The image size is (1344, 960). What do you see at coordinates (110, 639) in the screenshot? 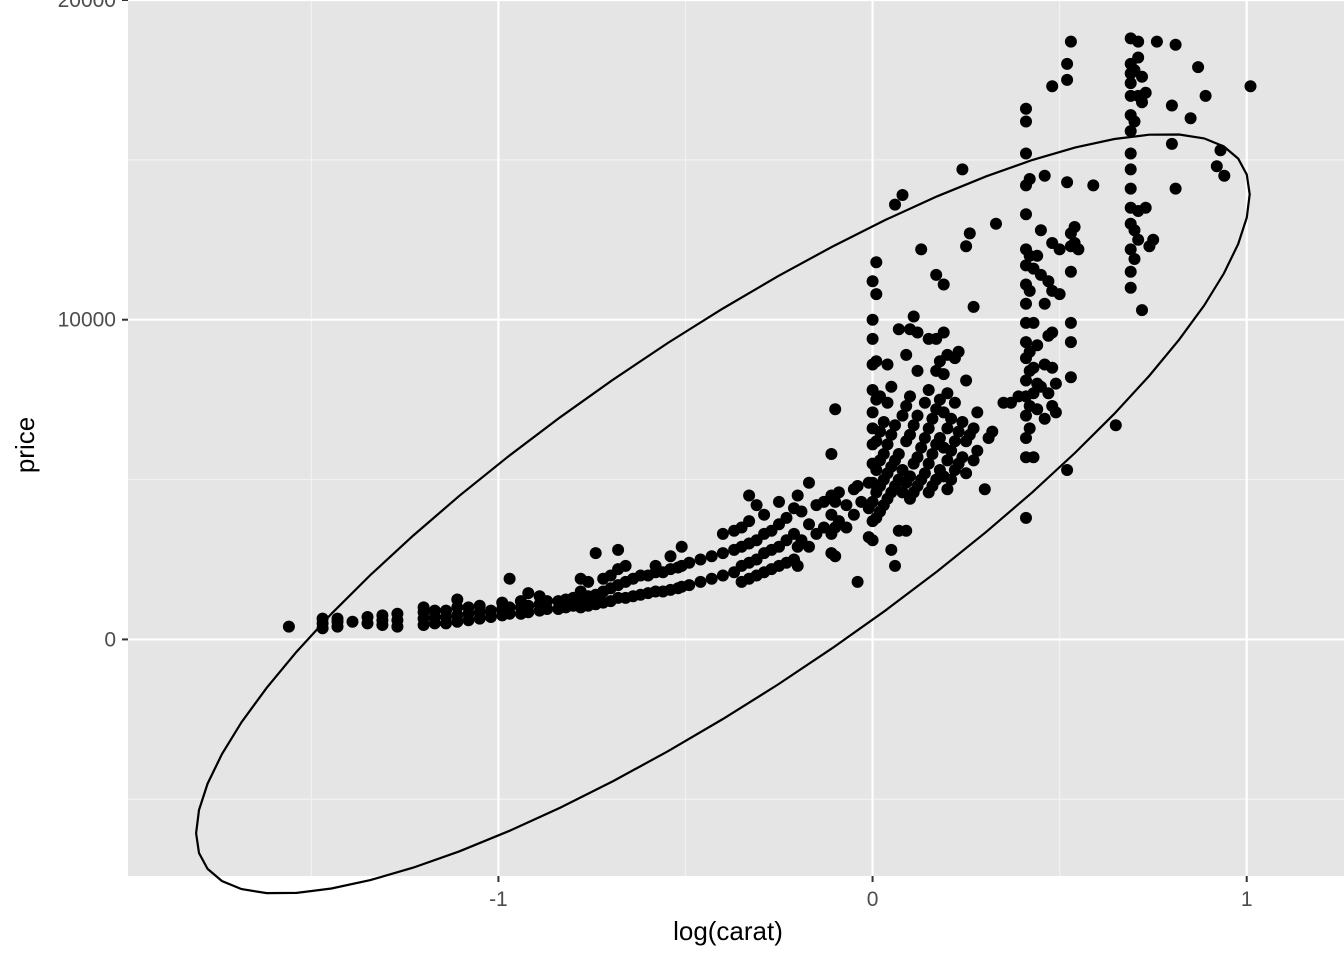
I see `y-tick-label: 0` at bounding box center [110, 639].